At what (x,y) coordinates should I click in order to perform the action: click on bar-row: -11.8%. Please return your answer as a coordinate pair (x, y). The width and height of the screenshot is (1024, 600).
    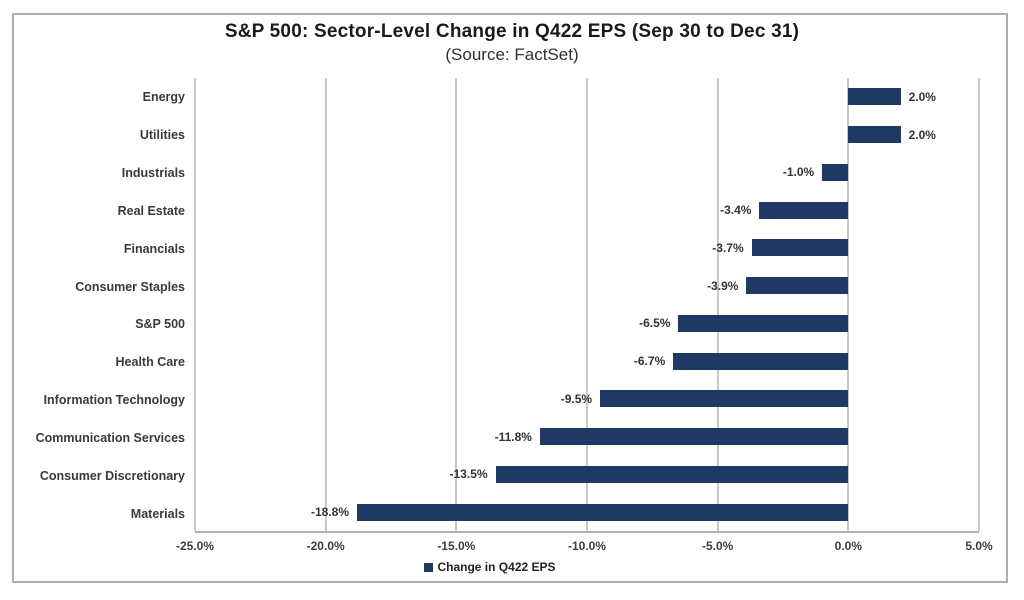
    Looking at the image, I should click on (587, 437).